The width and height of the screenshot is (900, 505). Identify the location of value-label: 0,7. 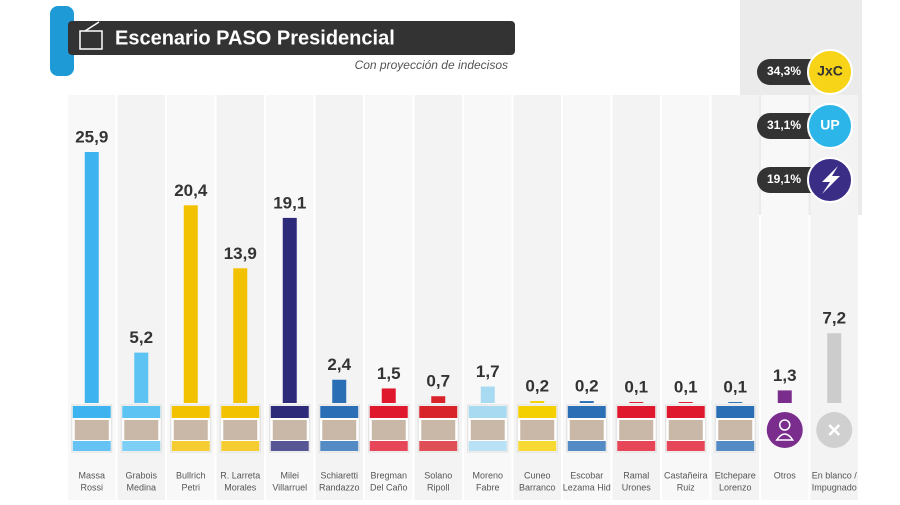
(438, 381).